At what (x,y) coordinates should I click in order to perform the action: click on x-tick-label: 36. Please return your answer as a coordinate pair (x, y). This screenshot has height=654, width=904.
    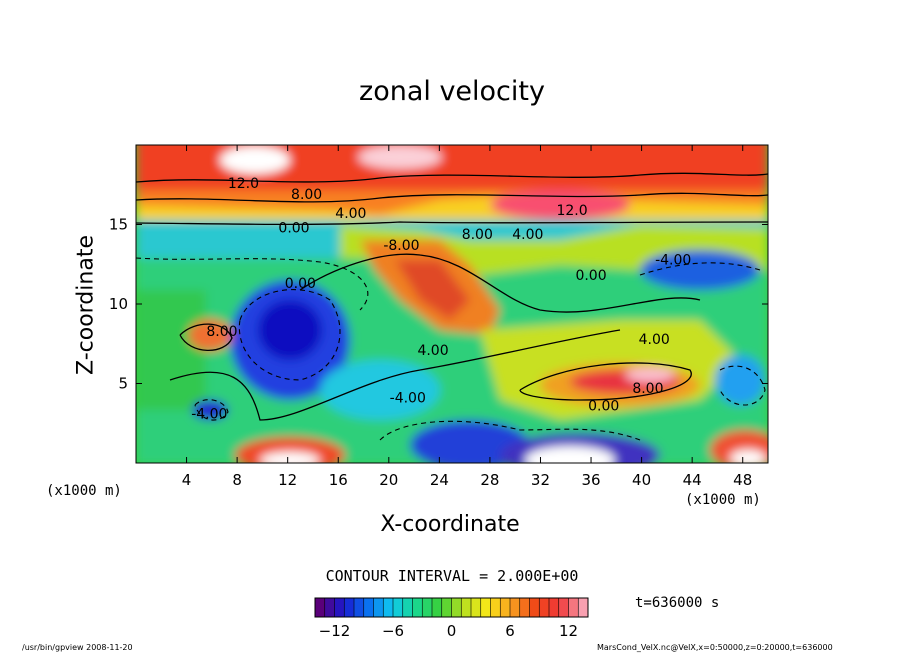
    Looking at the image, I should click on (590, 480).